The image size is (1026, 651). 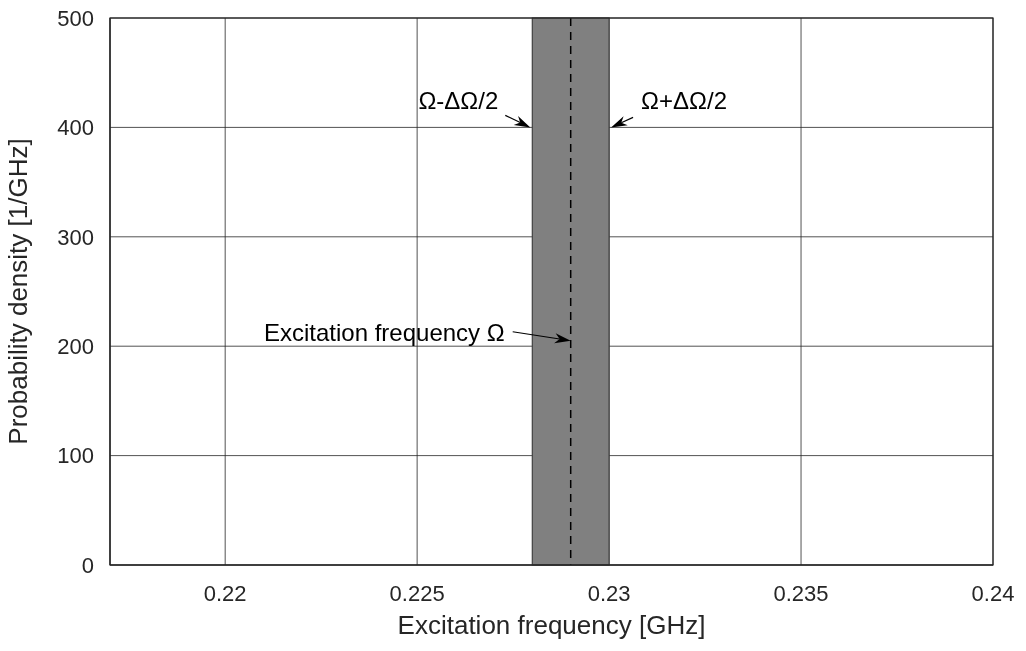 What do you see at coordinates (18, 291) in the screenshot?
I see `y-axis-title: Probability density [1/GHz]` at bounding box center [18, 291].